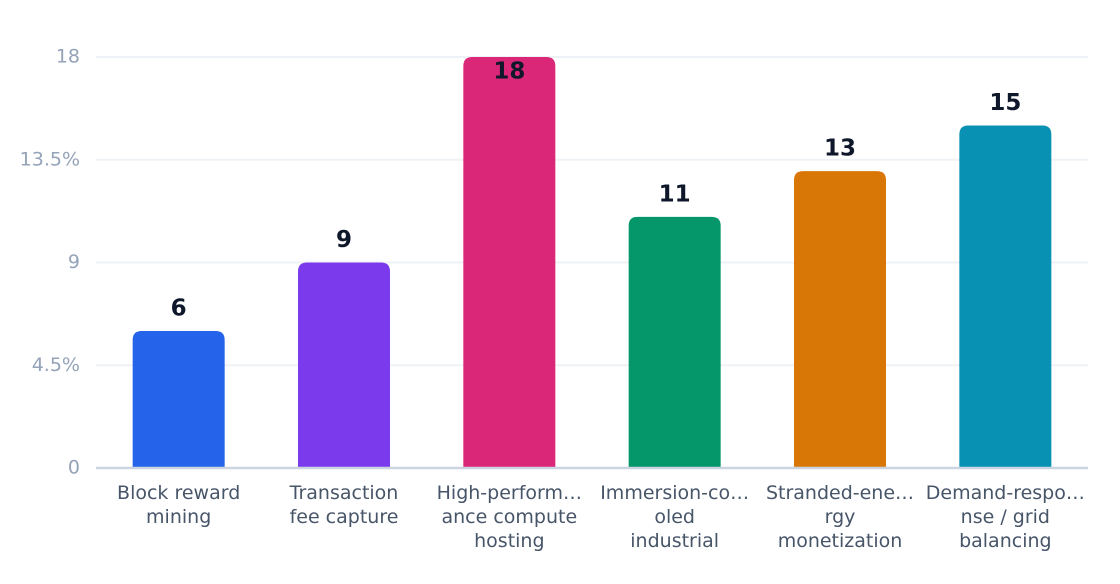 Image resolution: width=1120 pixels, height=584 pixels. What do you see at coordinates (50, 159) in the screenshot?
I see `y-tick-label: 13.5%` at bounding box center [50, 159].